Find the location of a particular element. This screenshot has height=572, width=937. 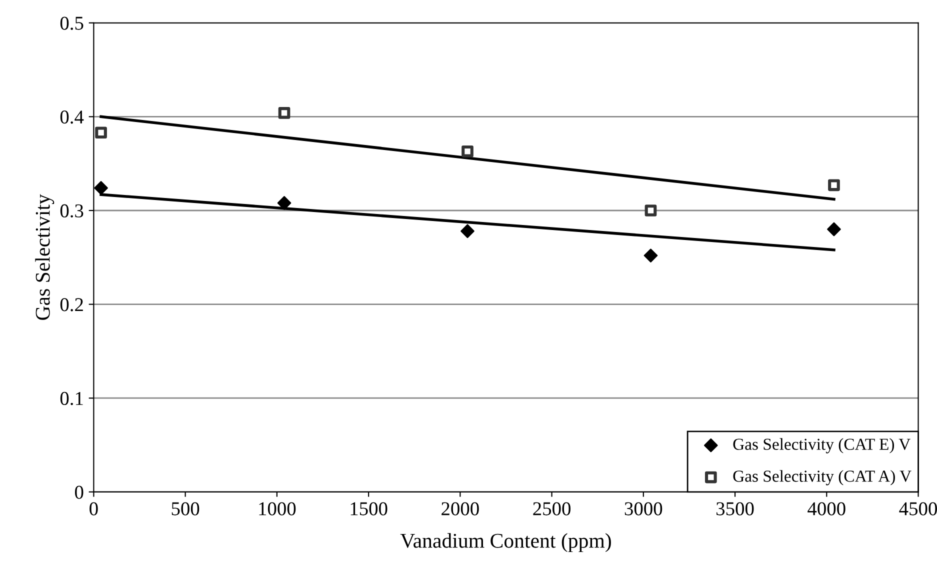

y-tick-label: 0.4 is located at coordinates (72, 117).